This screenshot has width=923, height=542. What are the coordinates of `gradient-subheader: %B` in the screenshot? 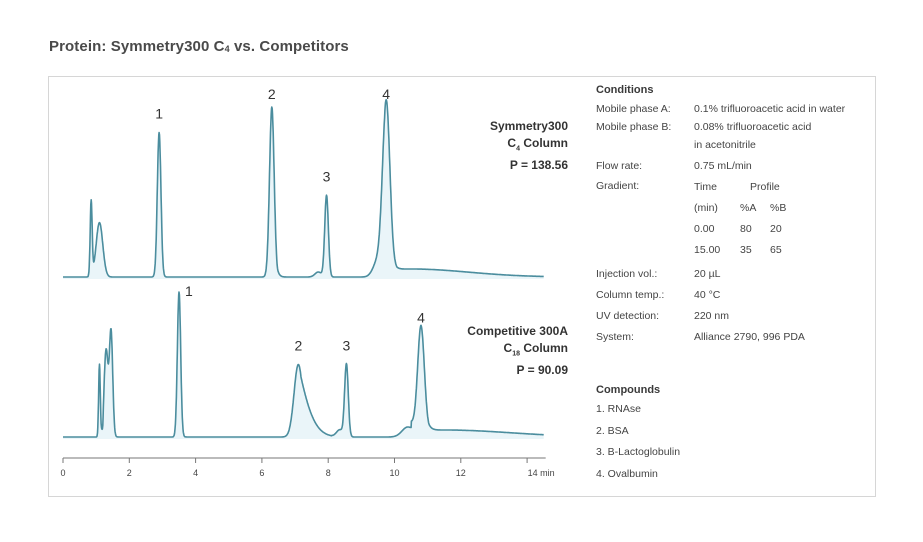 It's located at (778, 208).